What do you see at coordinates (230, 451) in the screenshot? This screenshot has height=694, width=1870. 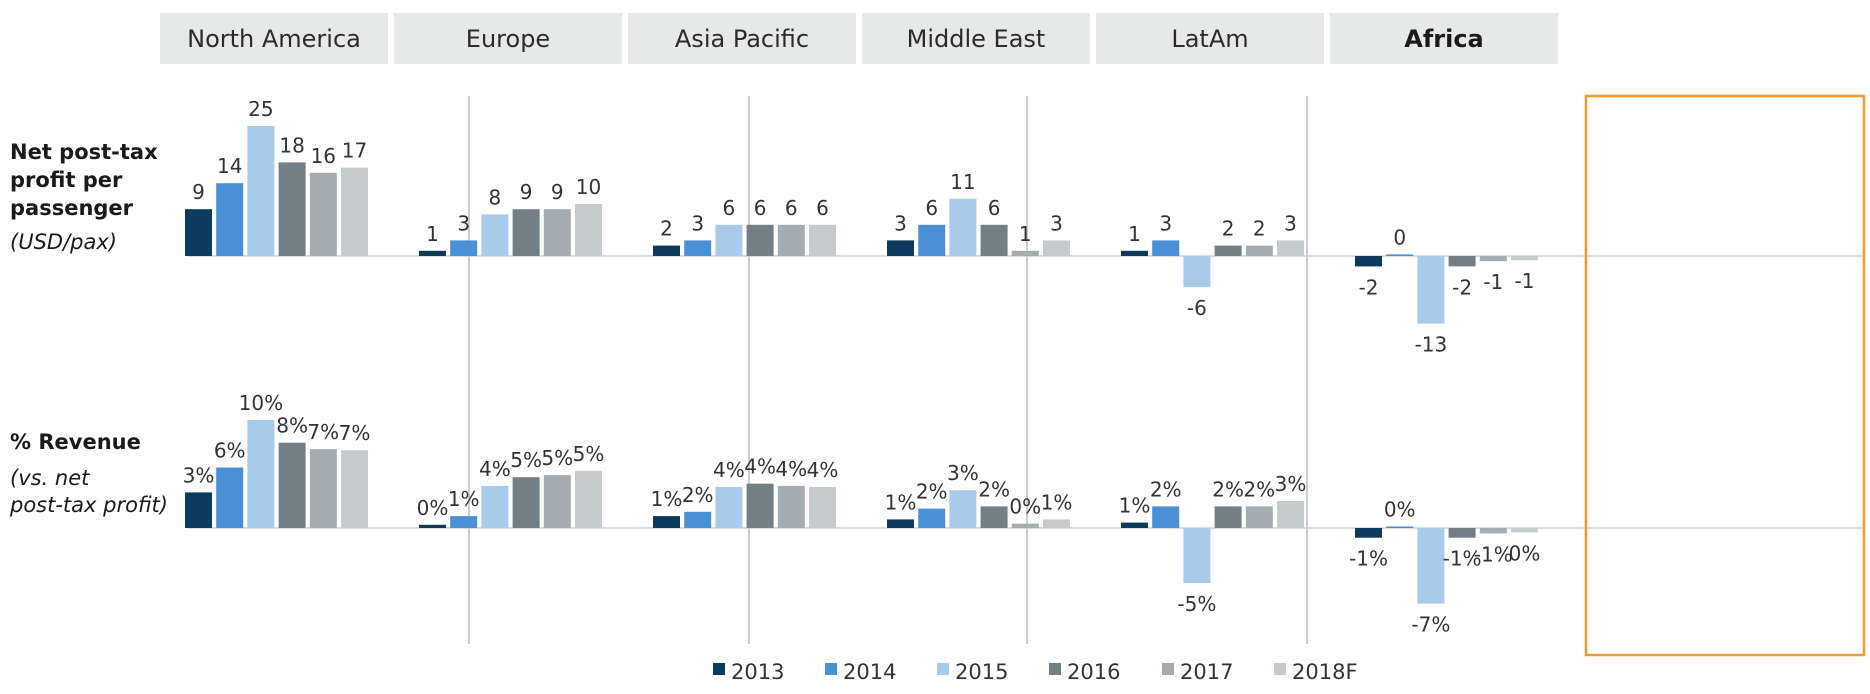 I see `value-label-row2-north-america-2014: 6%` at bounding box center [230, 451].